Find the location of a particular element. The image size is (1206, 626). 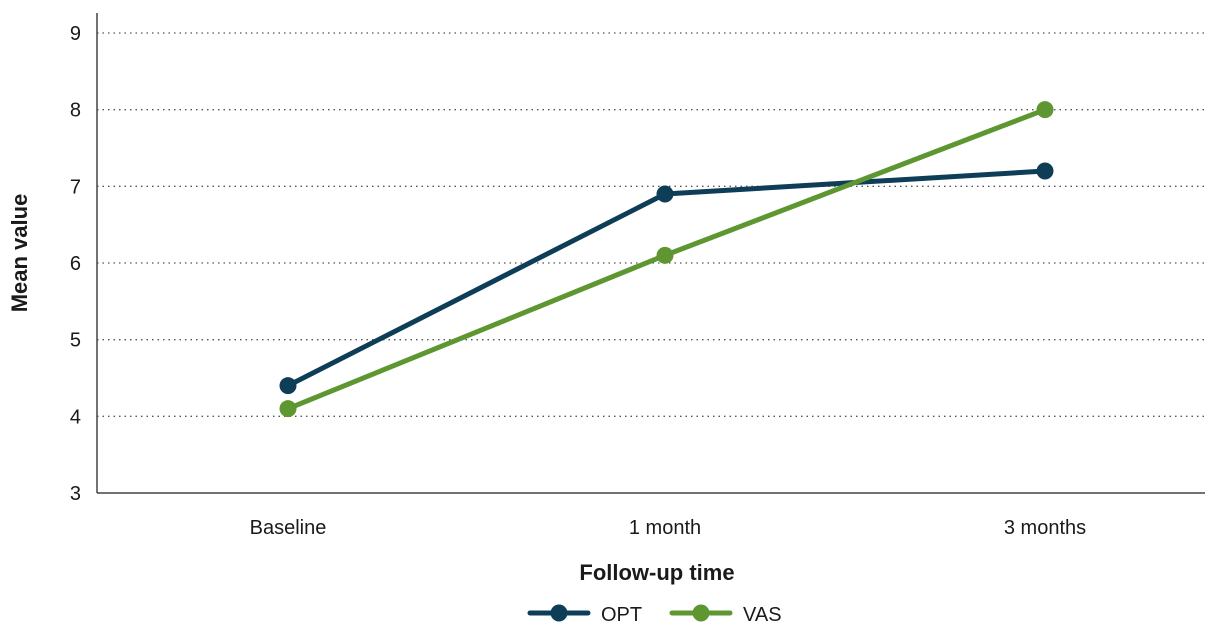

y-tick-label: 4 is located at coordinates (75, 417).